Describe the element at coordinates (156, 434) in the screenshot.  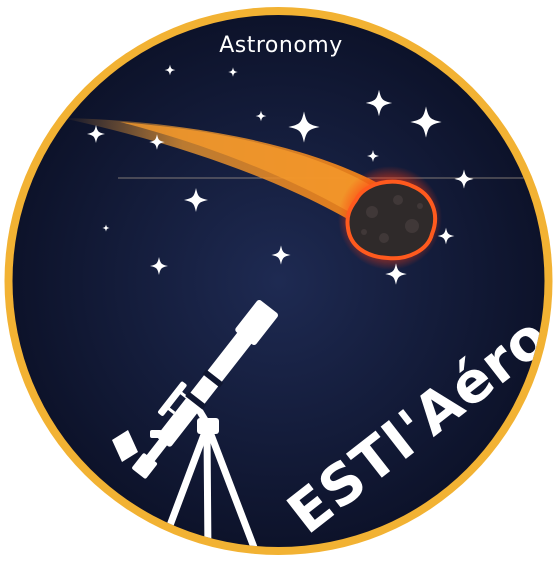
I see `eyepiece-knob` at that location.